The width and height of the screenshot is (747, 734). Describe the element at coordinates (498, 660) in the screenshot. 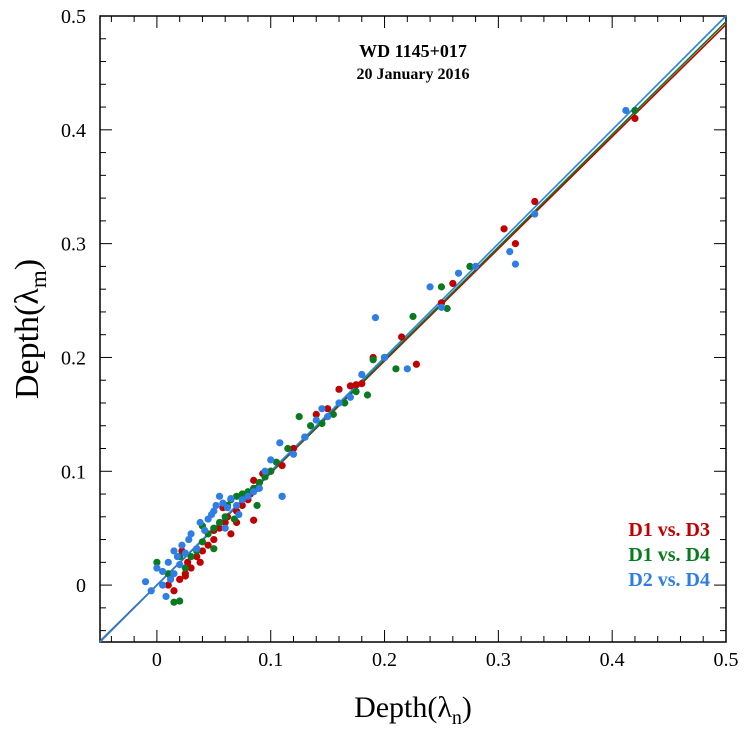

I see `x-tick-label: 0.3` at that location.